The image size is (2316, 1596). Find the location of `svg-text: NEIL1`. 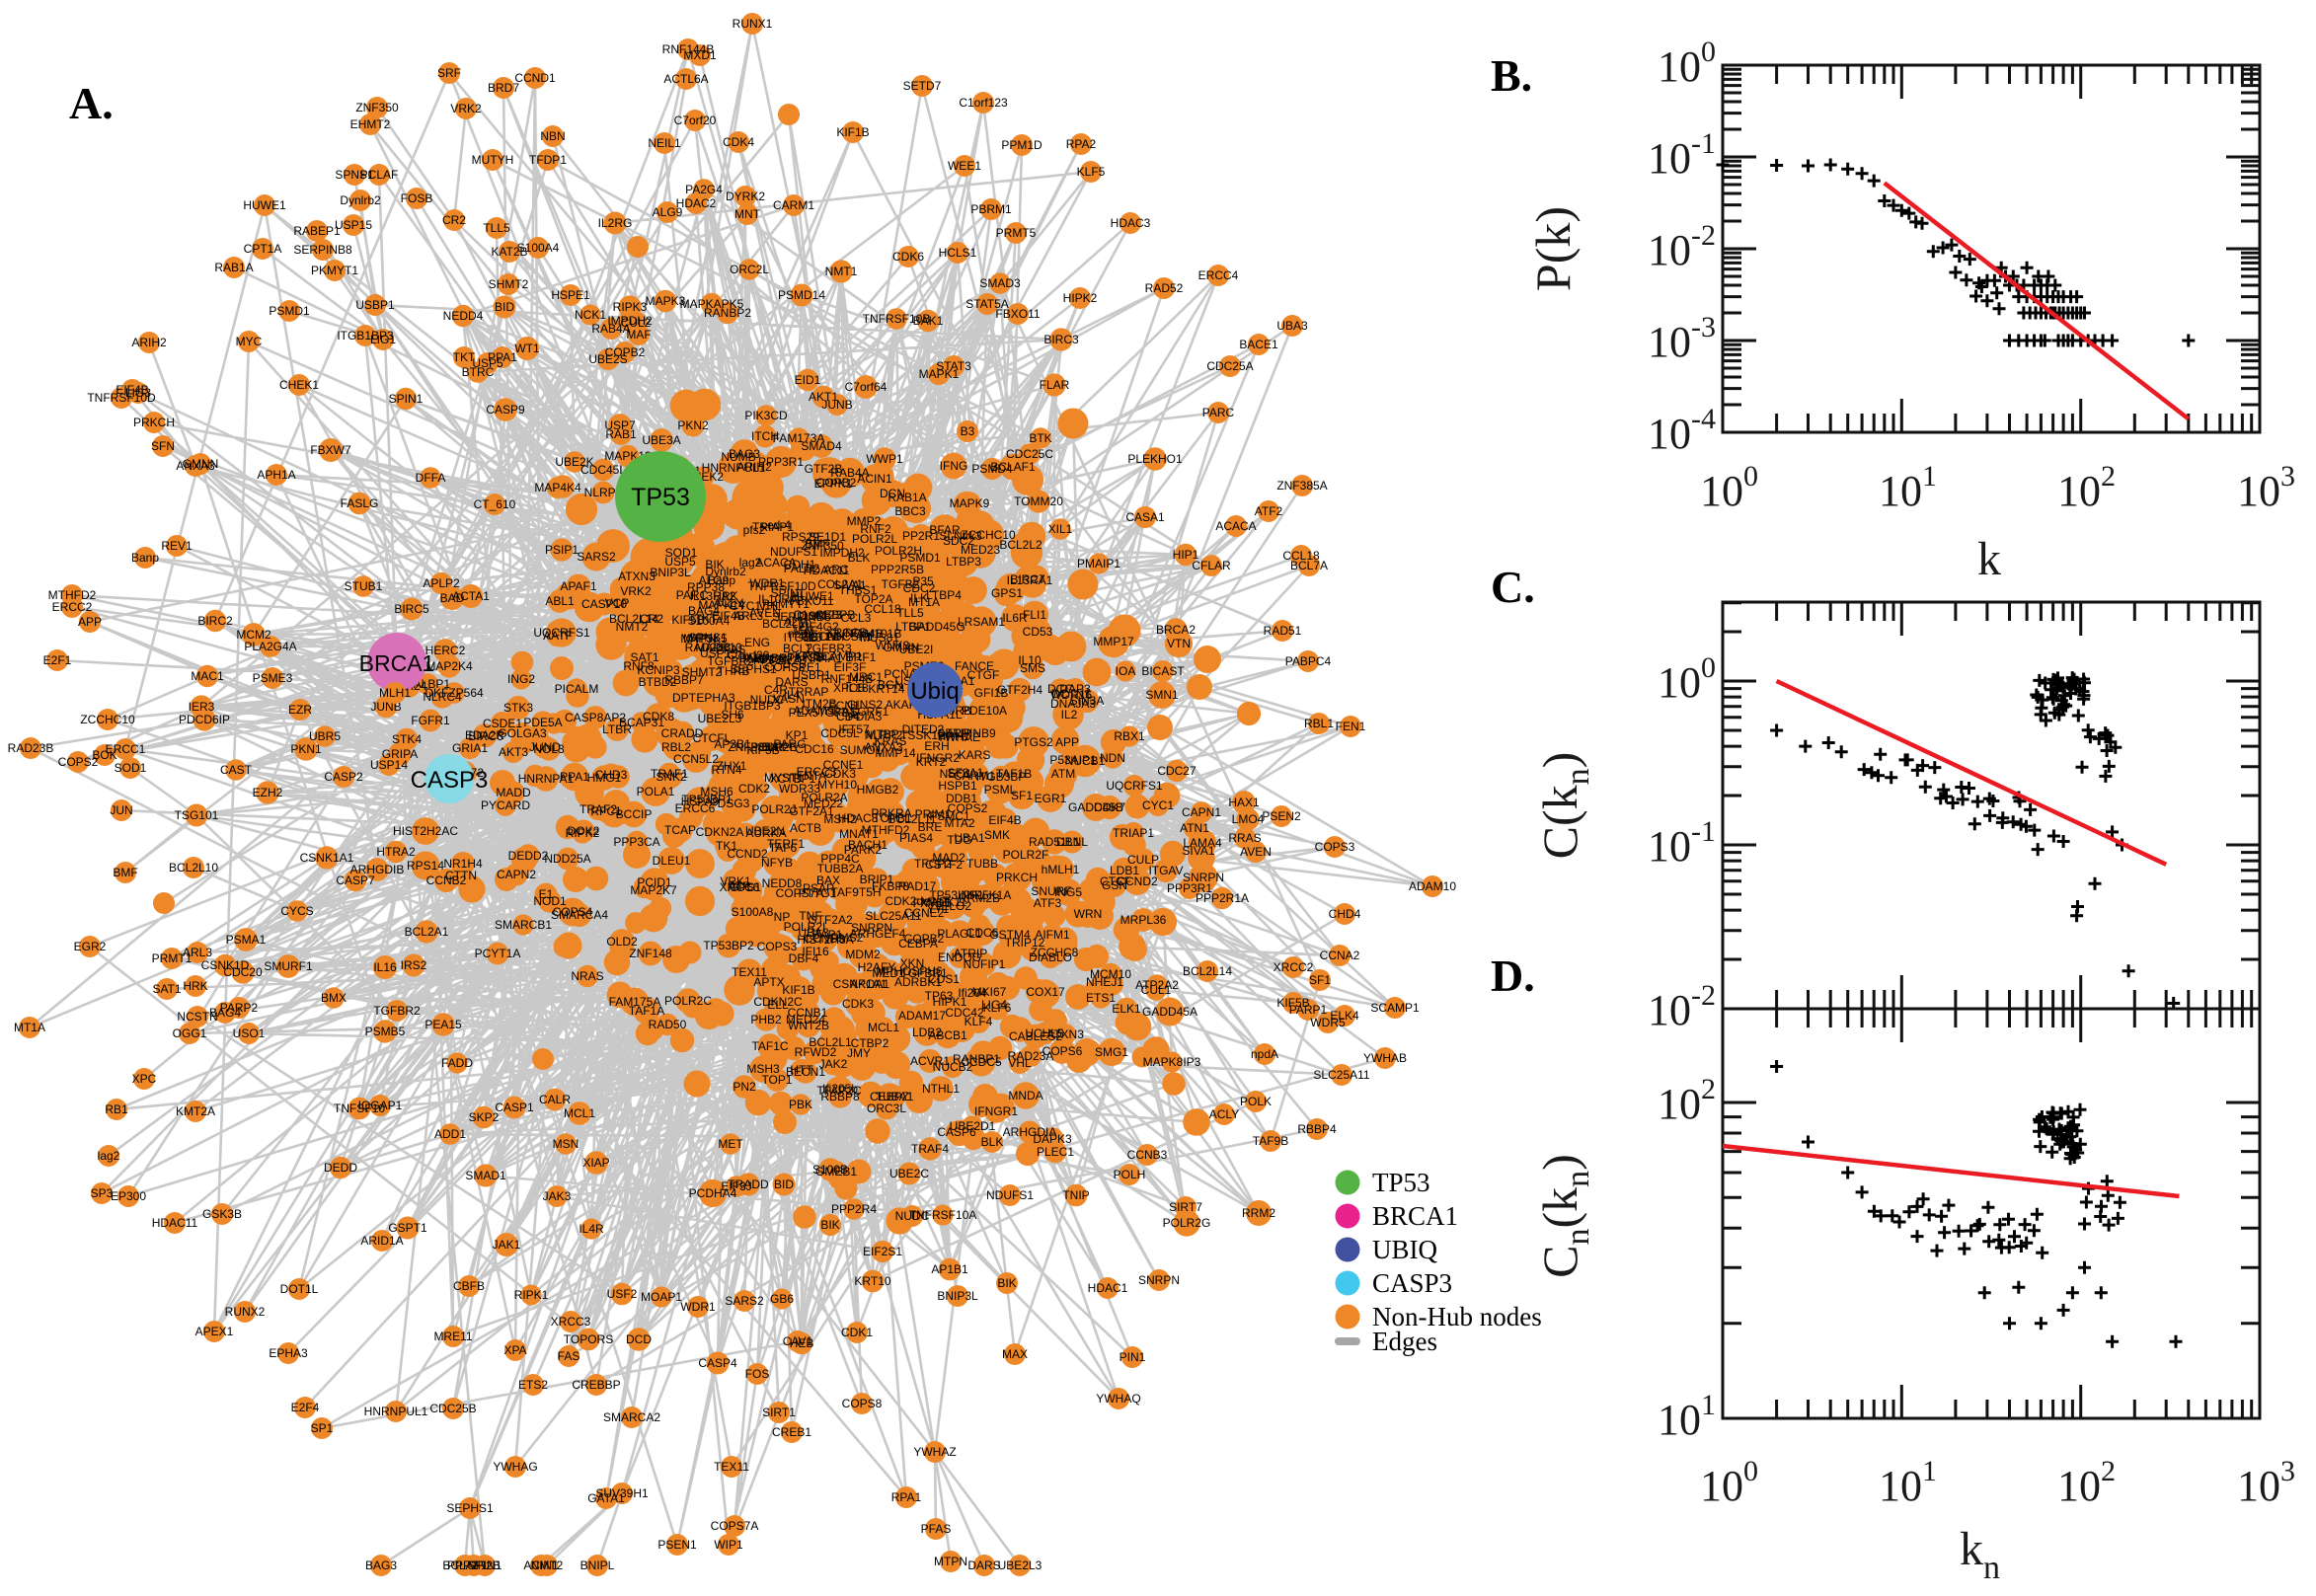

svg-text: NEIL1 is located at coordinates (664, 143).